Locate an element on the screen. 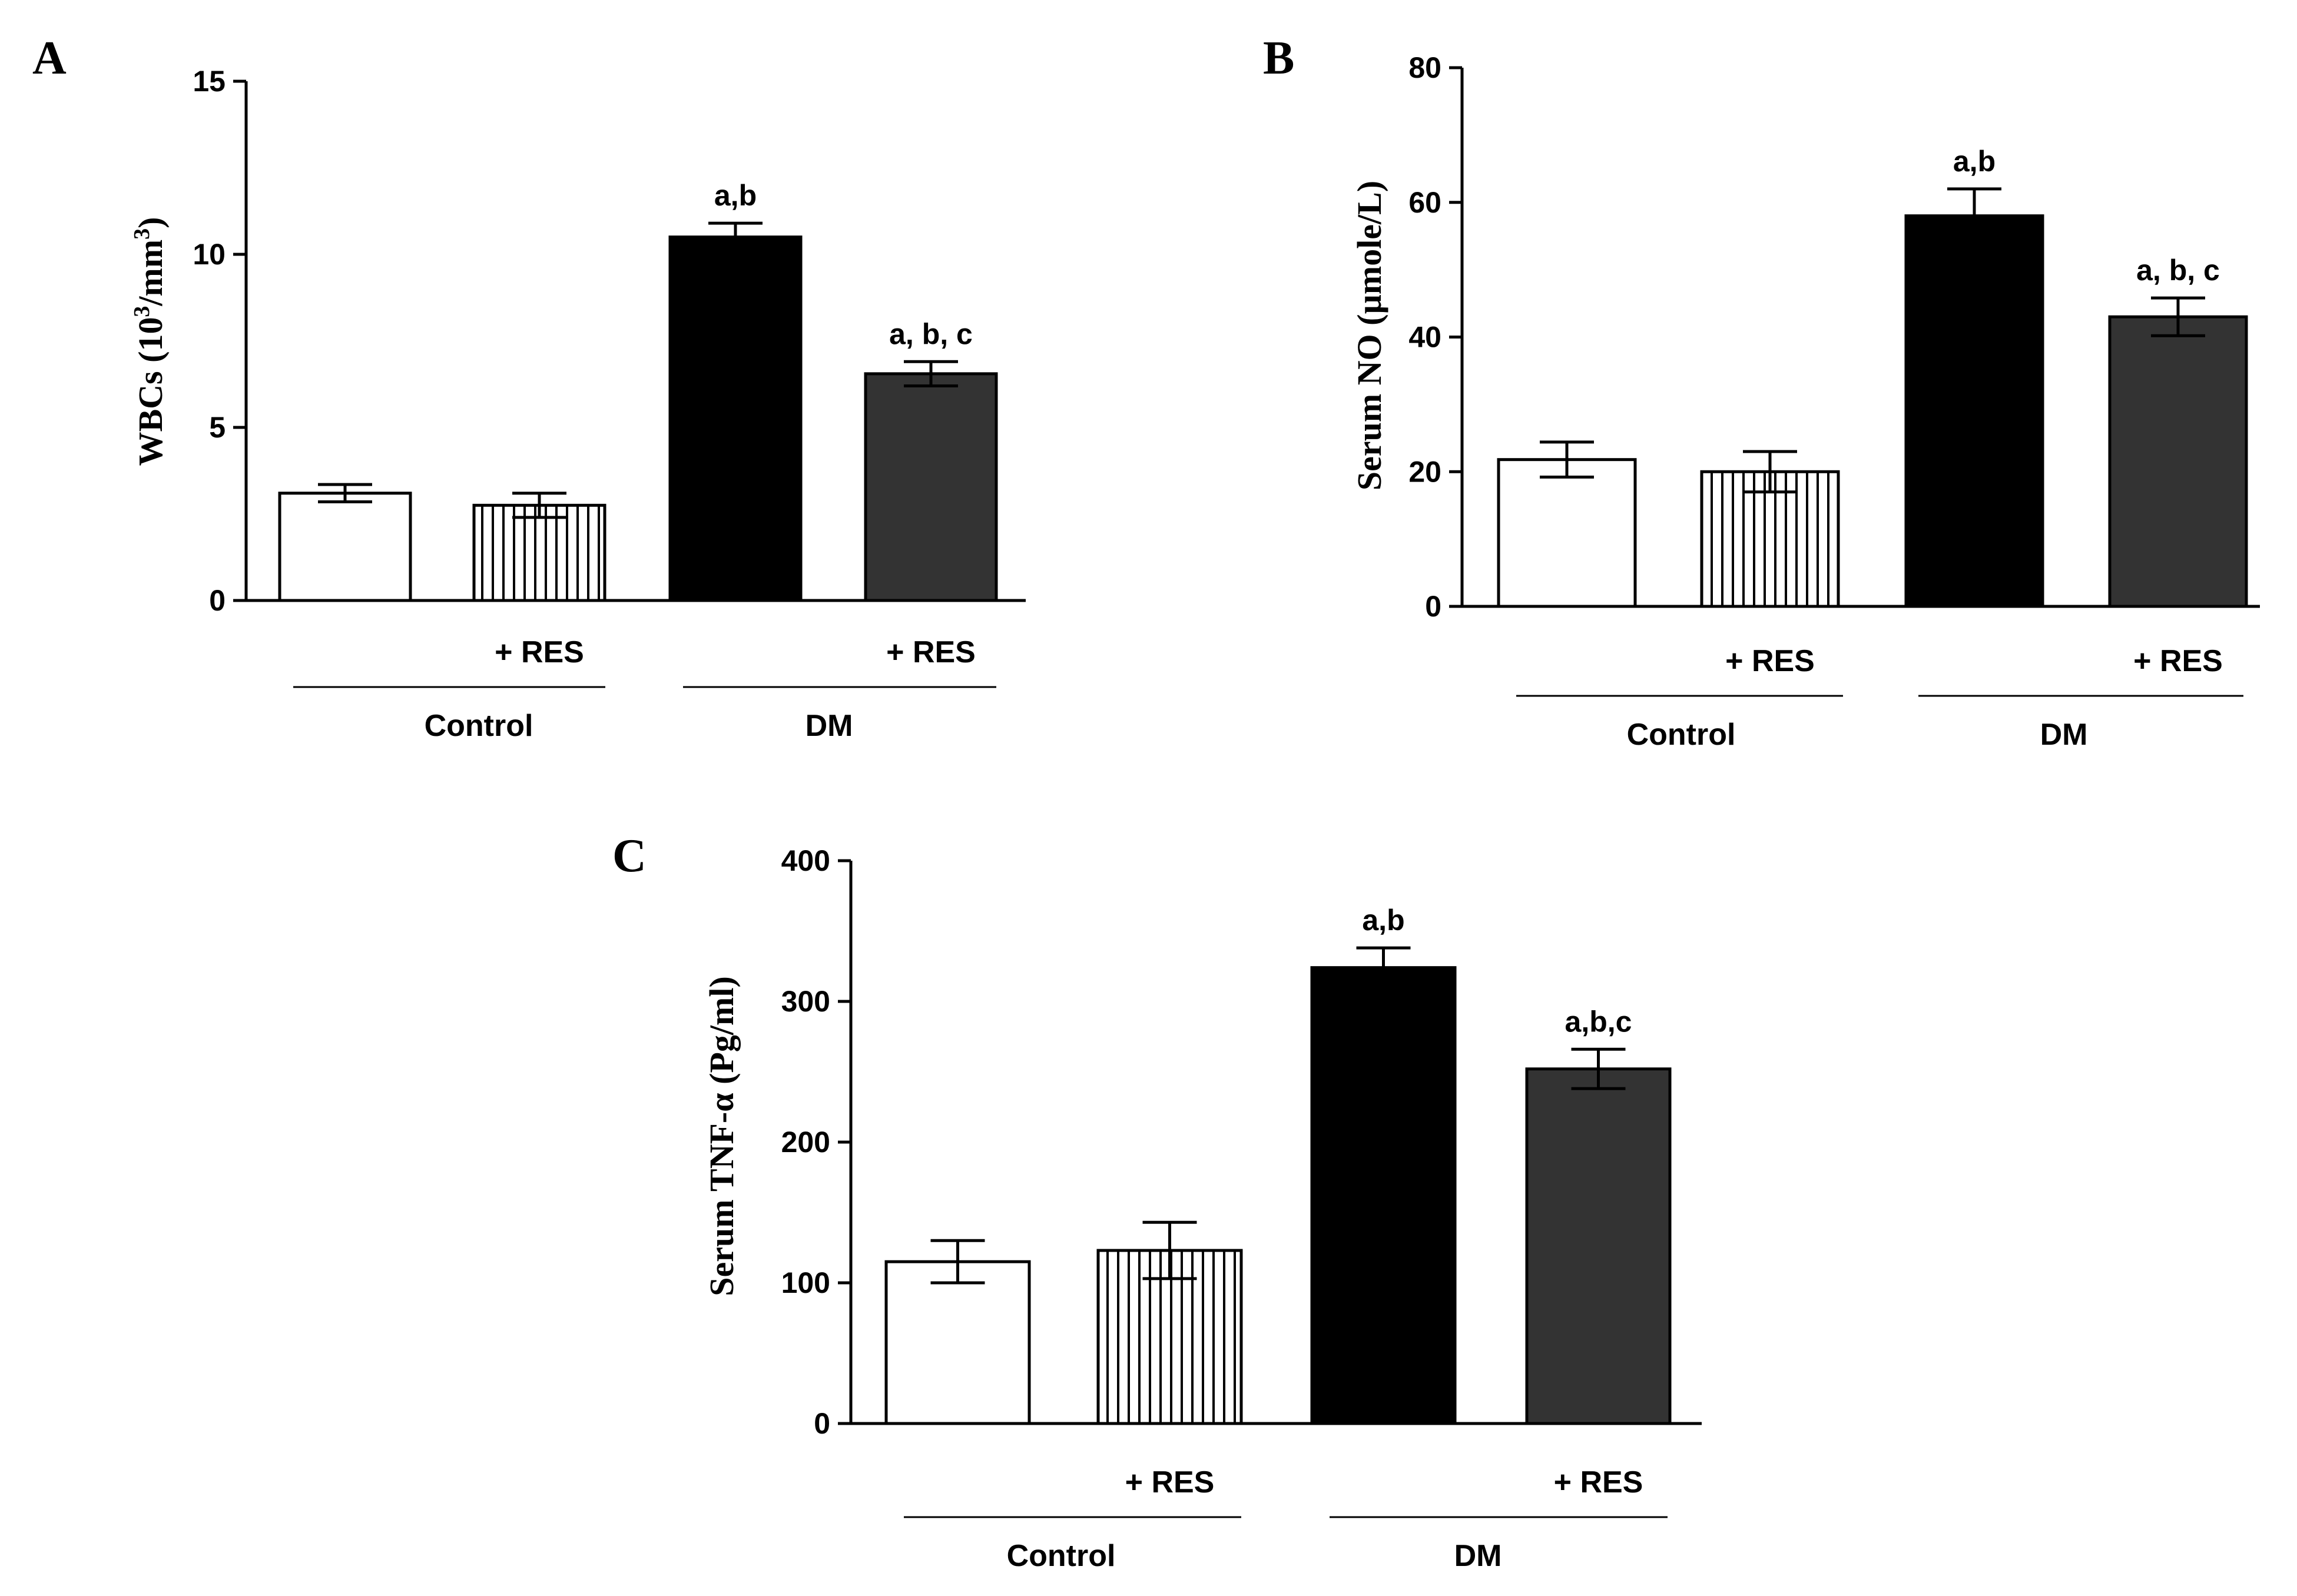 This screenshot has width=2297, height=1596. y-axis-label: Serum TNF-α (Pg/ml) is located at coordinates (721, 1136).